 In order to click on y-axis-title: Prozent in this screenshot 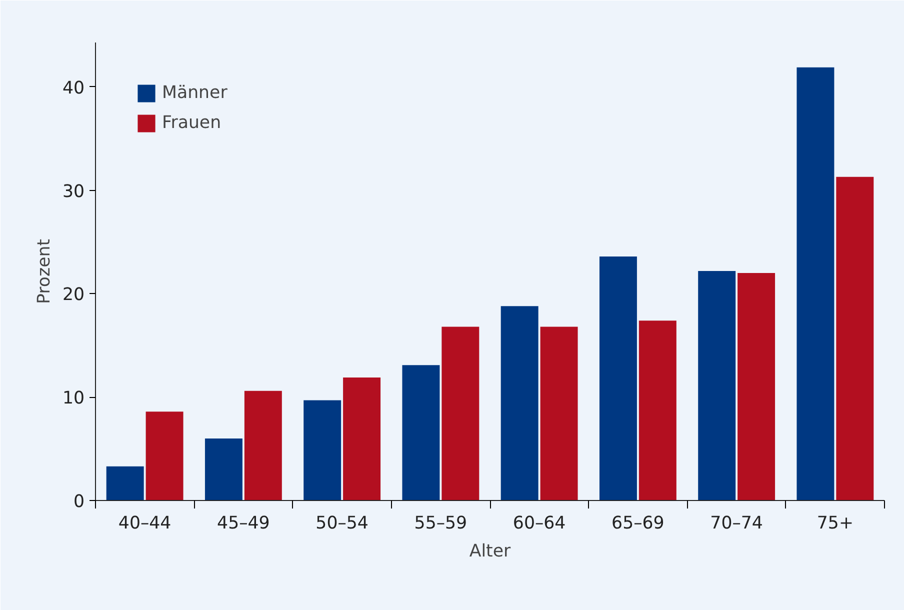, I will do `click(44, 271)`.